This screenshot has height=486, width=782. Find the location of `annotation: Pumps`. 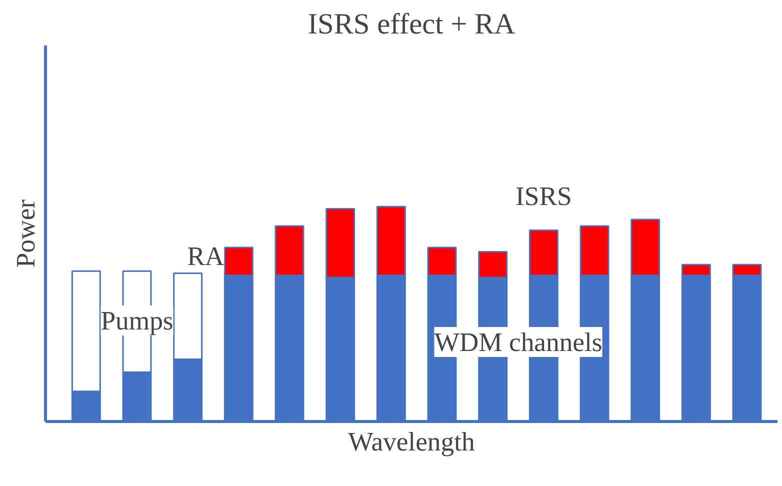

annotation: Pumps is located at coordinates (137, 321).